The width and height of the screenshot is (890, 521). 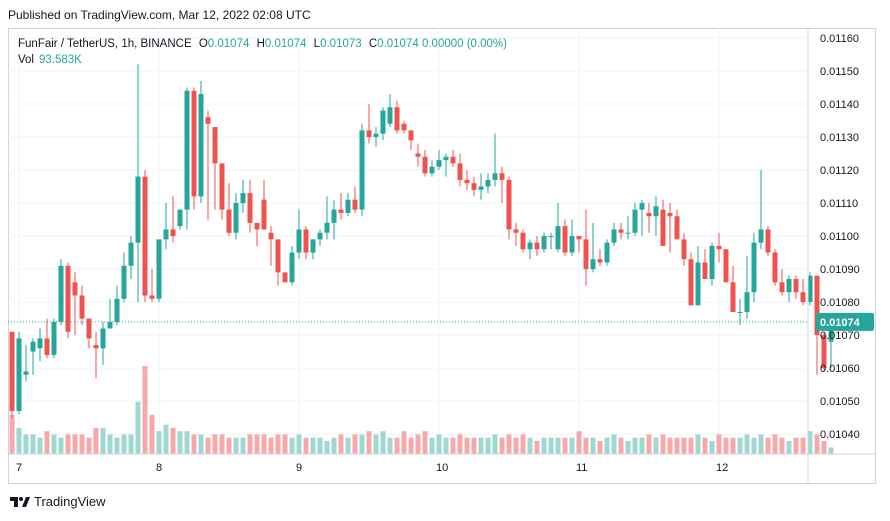 I want to click on legend-volume-value: 93.583K, so click(x=60, y=60).